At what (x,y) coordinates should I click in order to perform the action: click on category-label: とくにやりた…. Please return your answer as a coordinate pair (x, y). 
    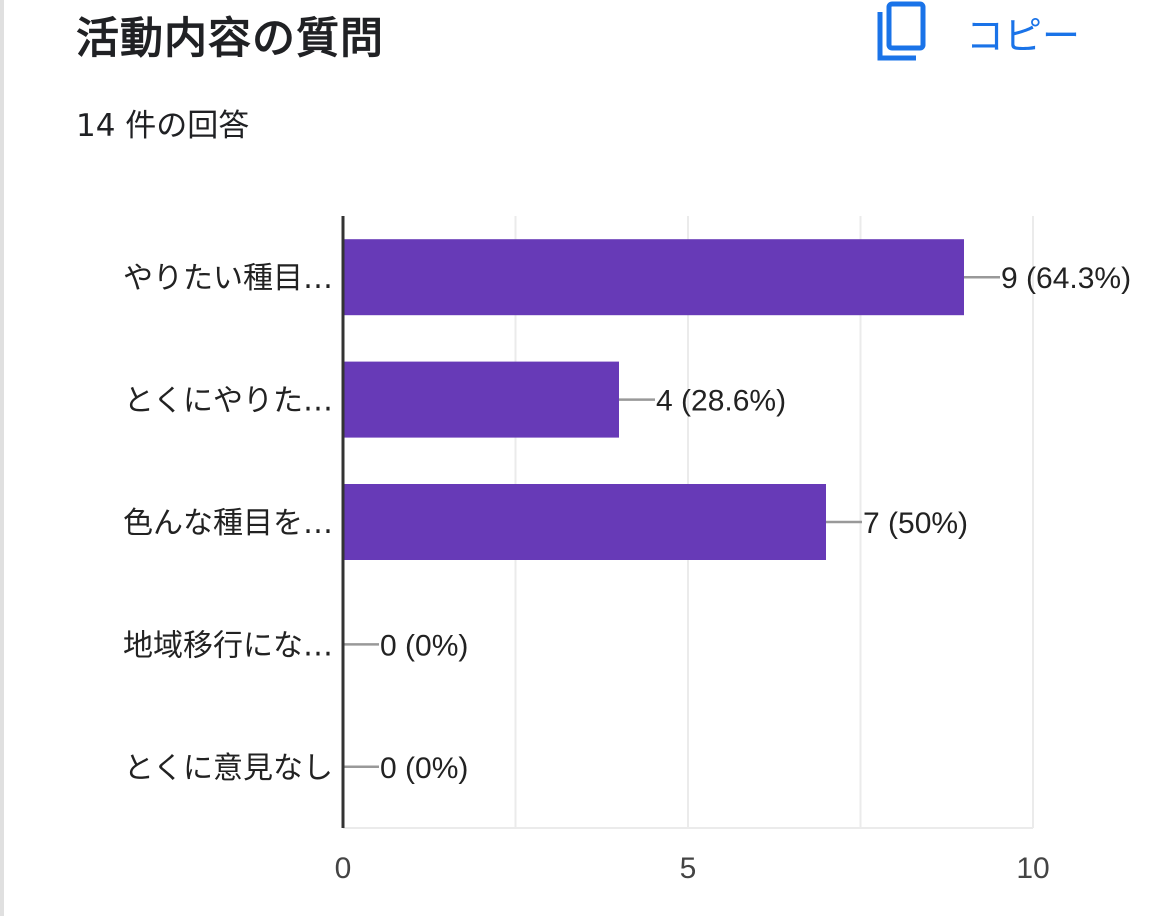
    Looking at the image, I should click on (228, 401).